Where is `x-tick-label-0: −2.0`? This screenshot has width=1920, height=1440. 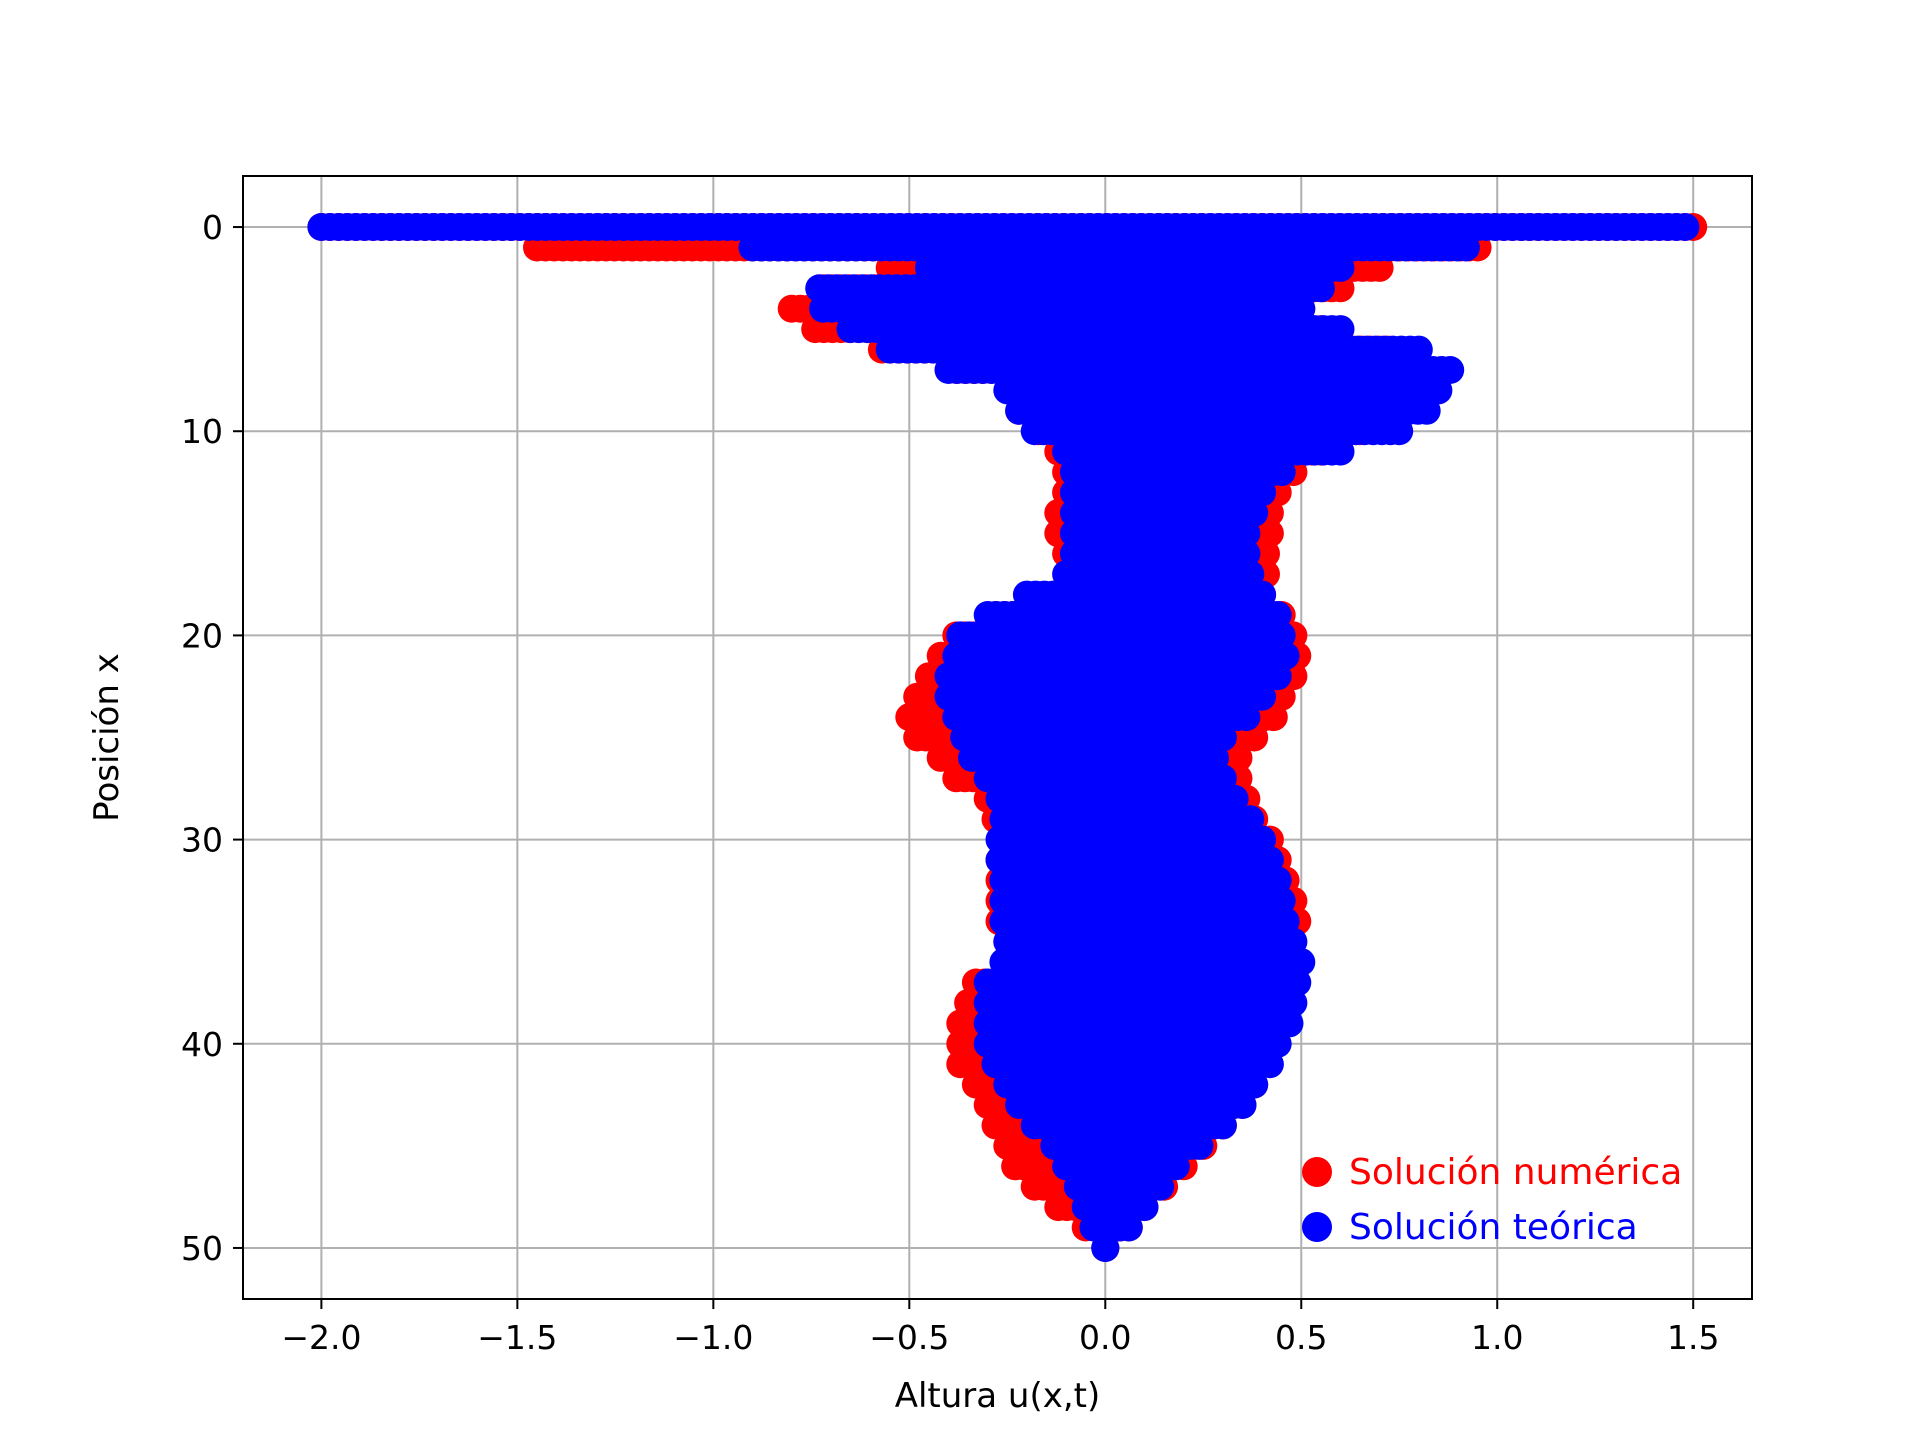 x-tick-label-0: −2.0 is located at coordinates (321, 1337).